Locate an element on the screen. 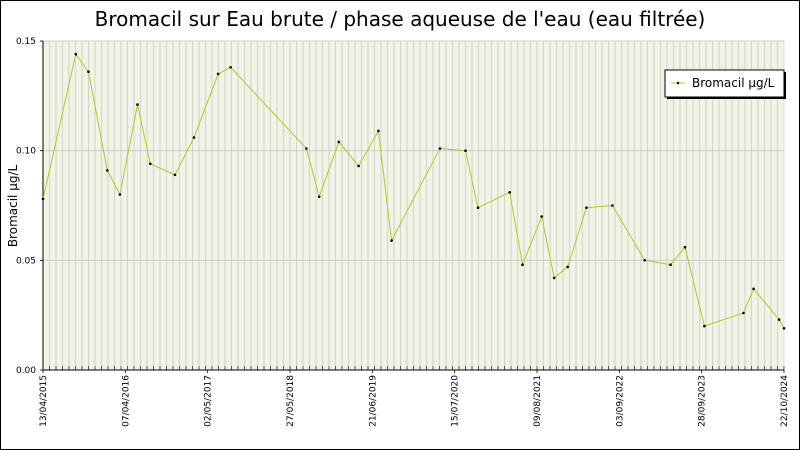 The image size is (800, 450). legend-swatch-marker is located at coordinates (678, 83).